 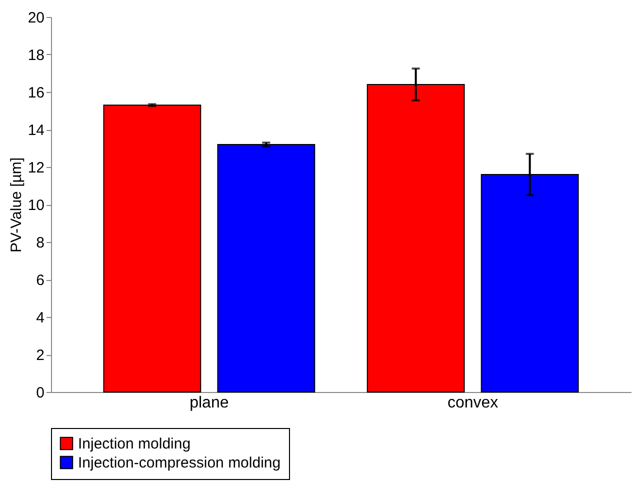 What do you see at coordinates (134, 444) in the screenshot?
I see `legend-label: Injection molding` at bounding box center [134, 444].